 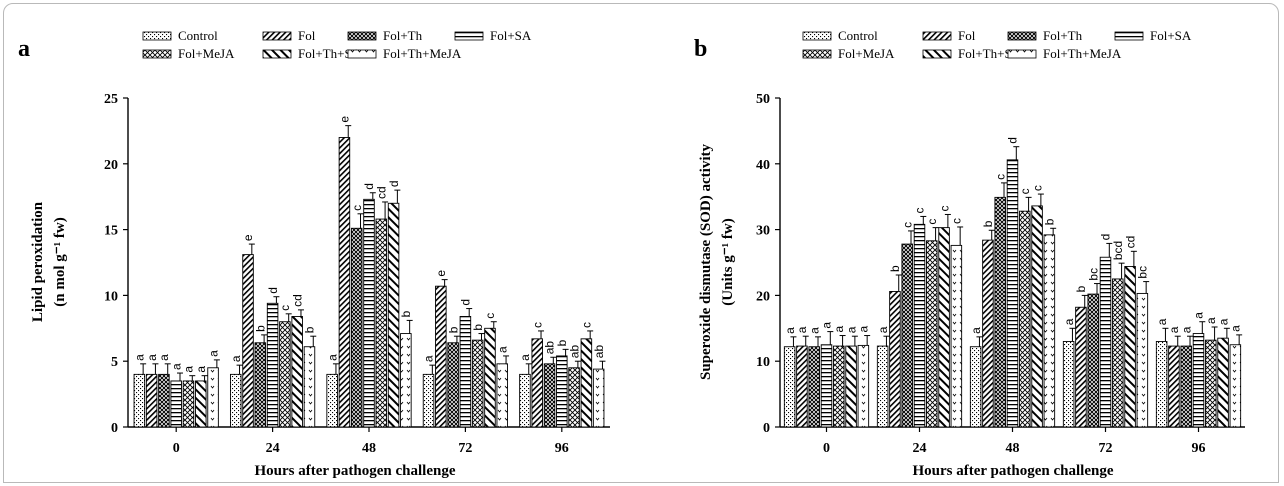 What do you see at coordinates (441, 273) in the screenshot?
I see `significance-label: e` at bounding box center [441, 273].